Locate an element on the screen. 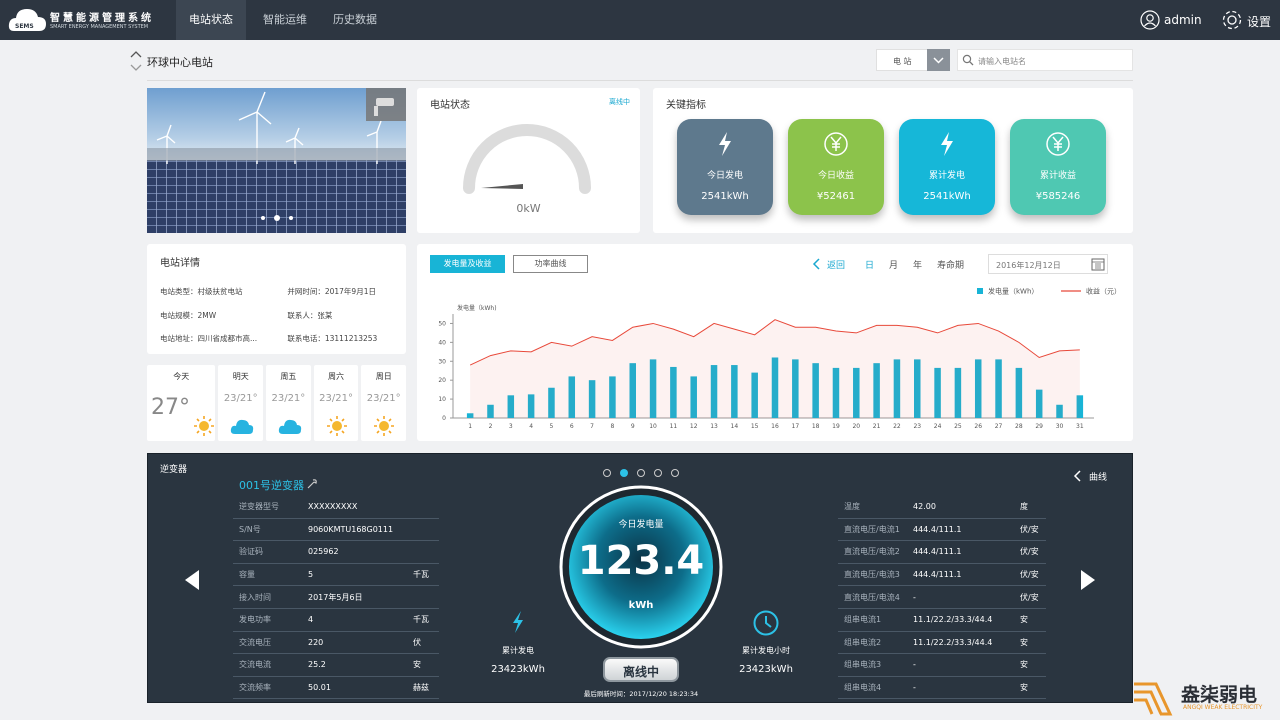  x-tick-label: 12 is located at coordinates (694, 426).